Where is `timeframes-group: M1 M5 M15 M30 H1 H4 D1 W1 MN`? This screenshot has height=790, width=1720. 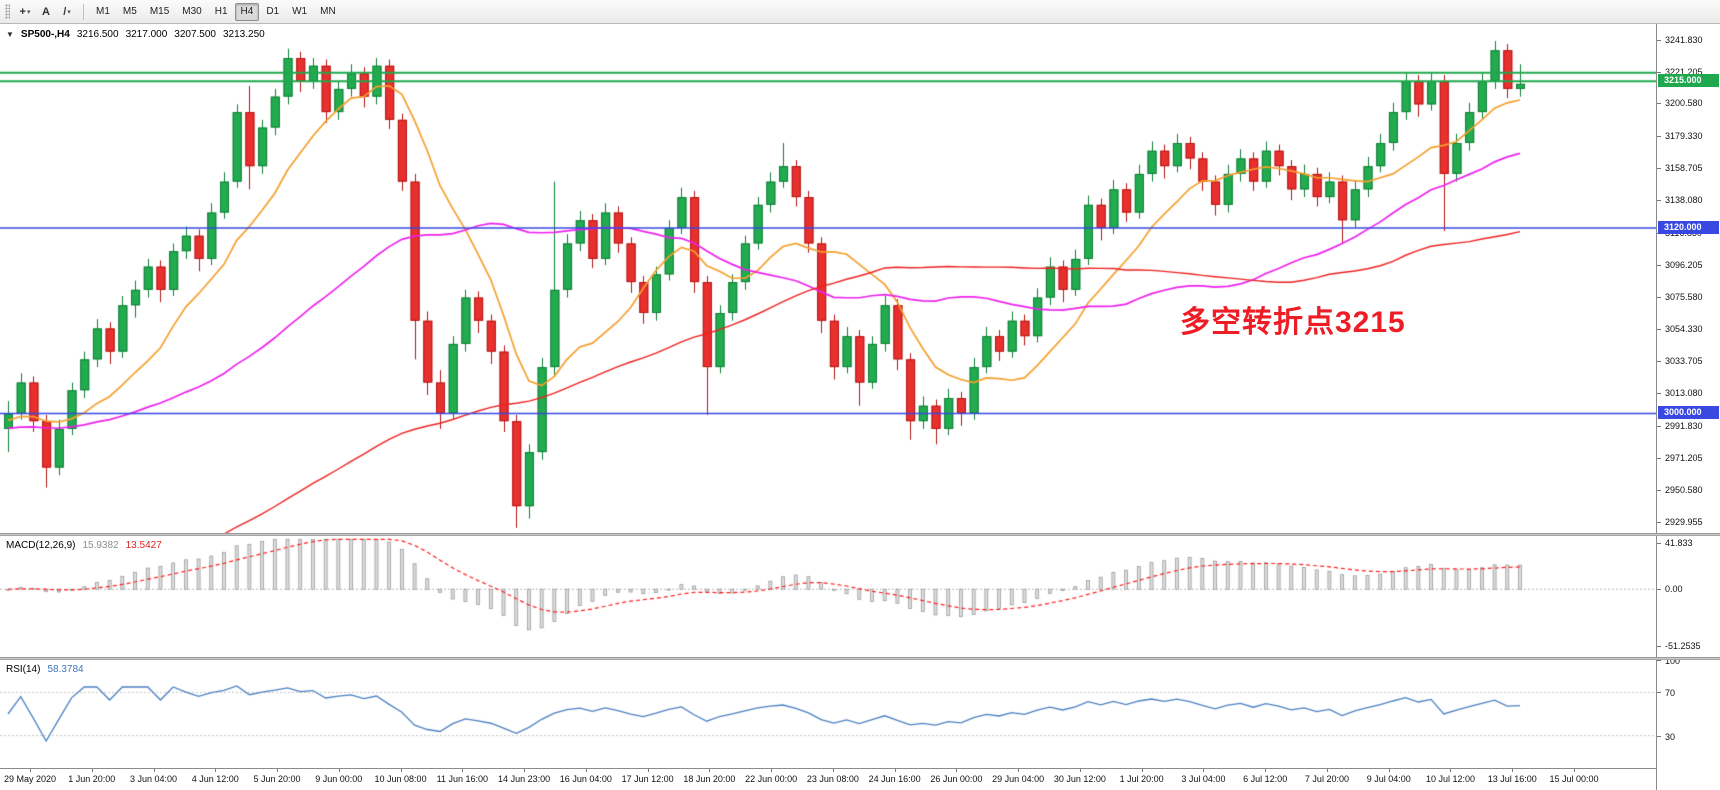 timeframes-group: M1 M5 M15 M30 H1 H4 D1 W1 MN is located at coordinates (216, 11).